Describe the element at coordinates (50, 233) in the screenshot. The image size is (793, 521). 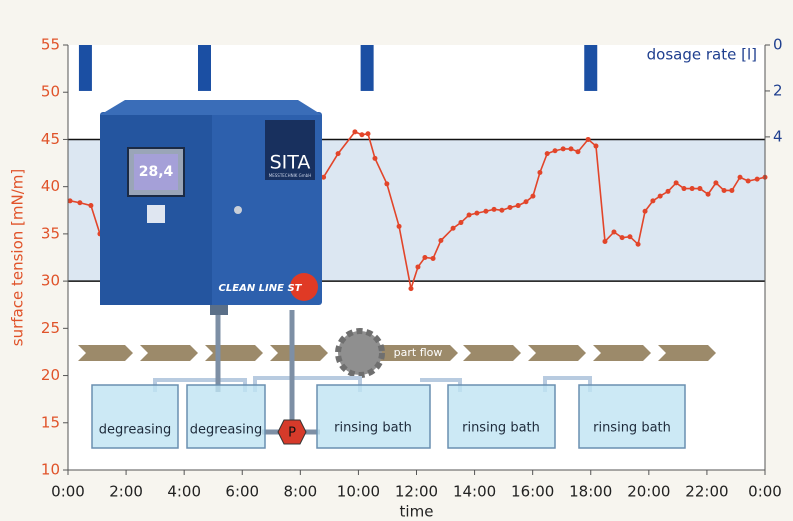
I see `y-tick-label: 35` at that location.